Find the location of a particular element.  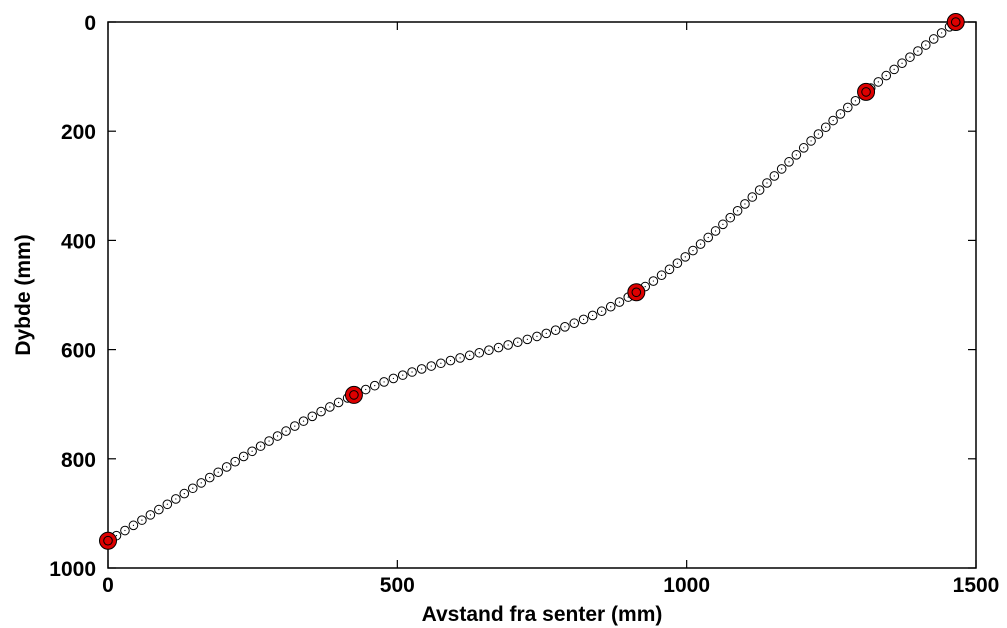

y-tick-label: 0 is located at coordinates (90, 23).